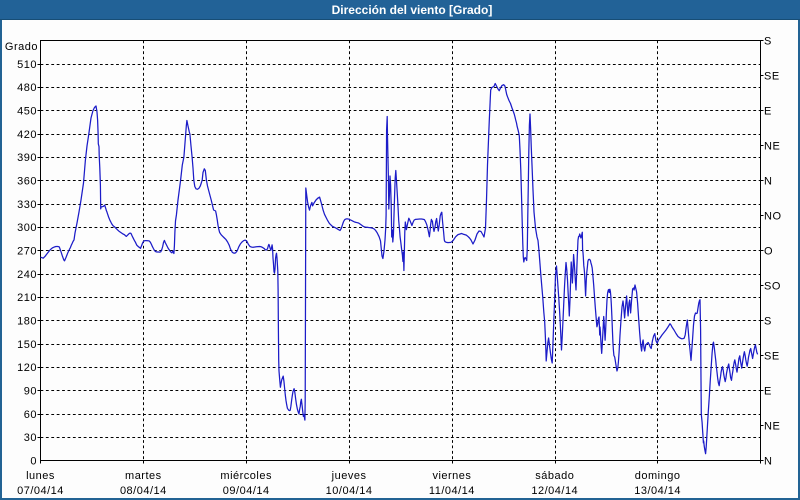 The image size is (800, 500). I want to click on svg-text: jueves, so click(349, 476).